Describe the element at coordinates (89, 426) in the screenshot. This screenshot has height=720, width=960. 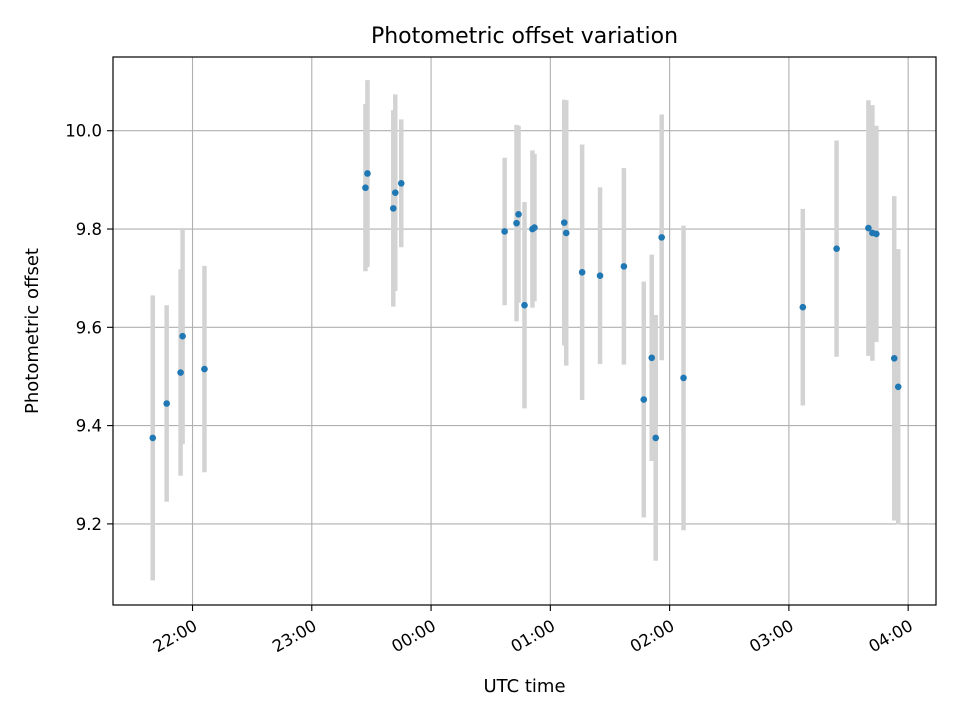
I see `y-tick-label: 9.4` at that location.